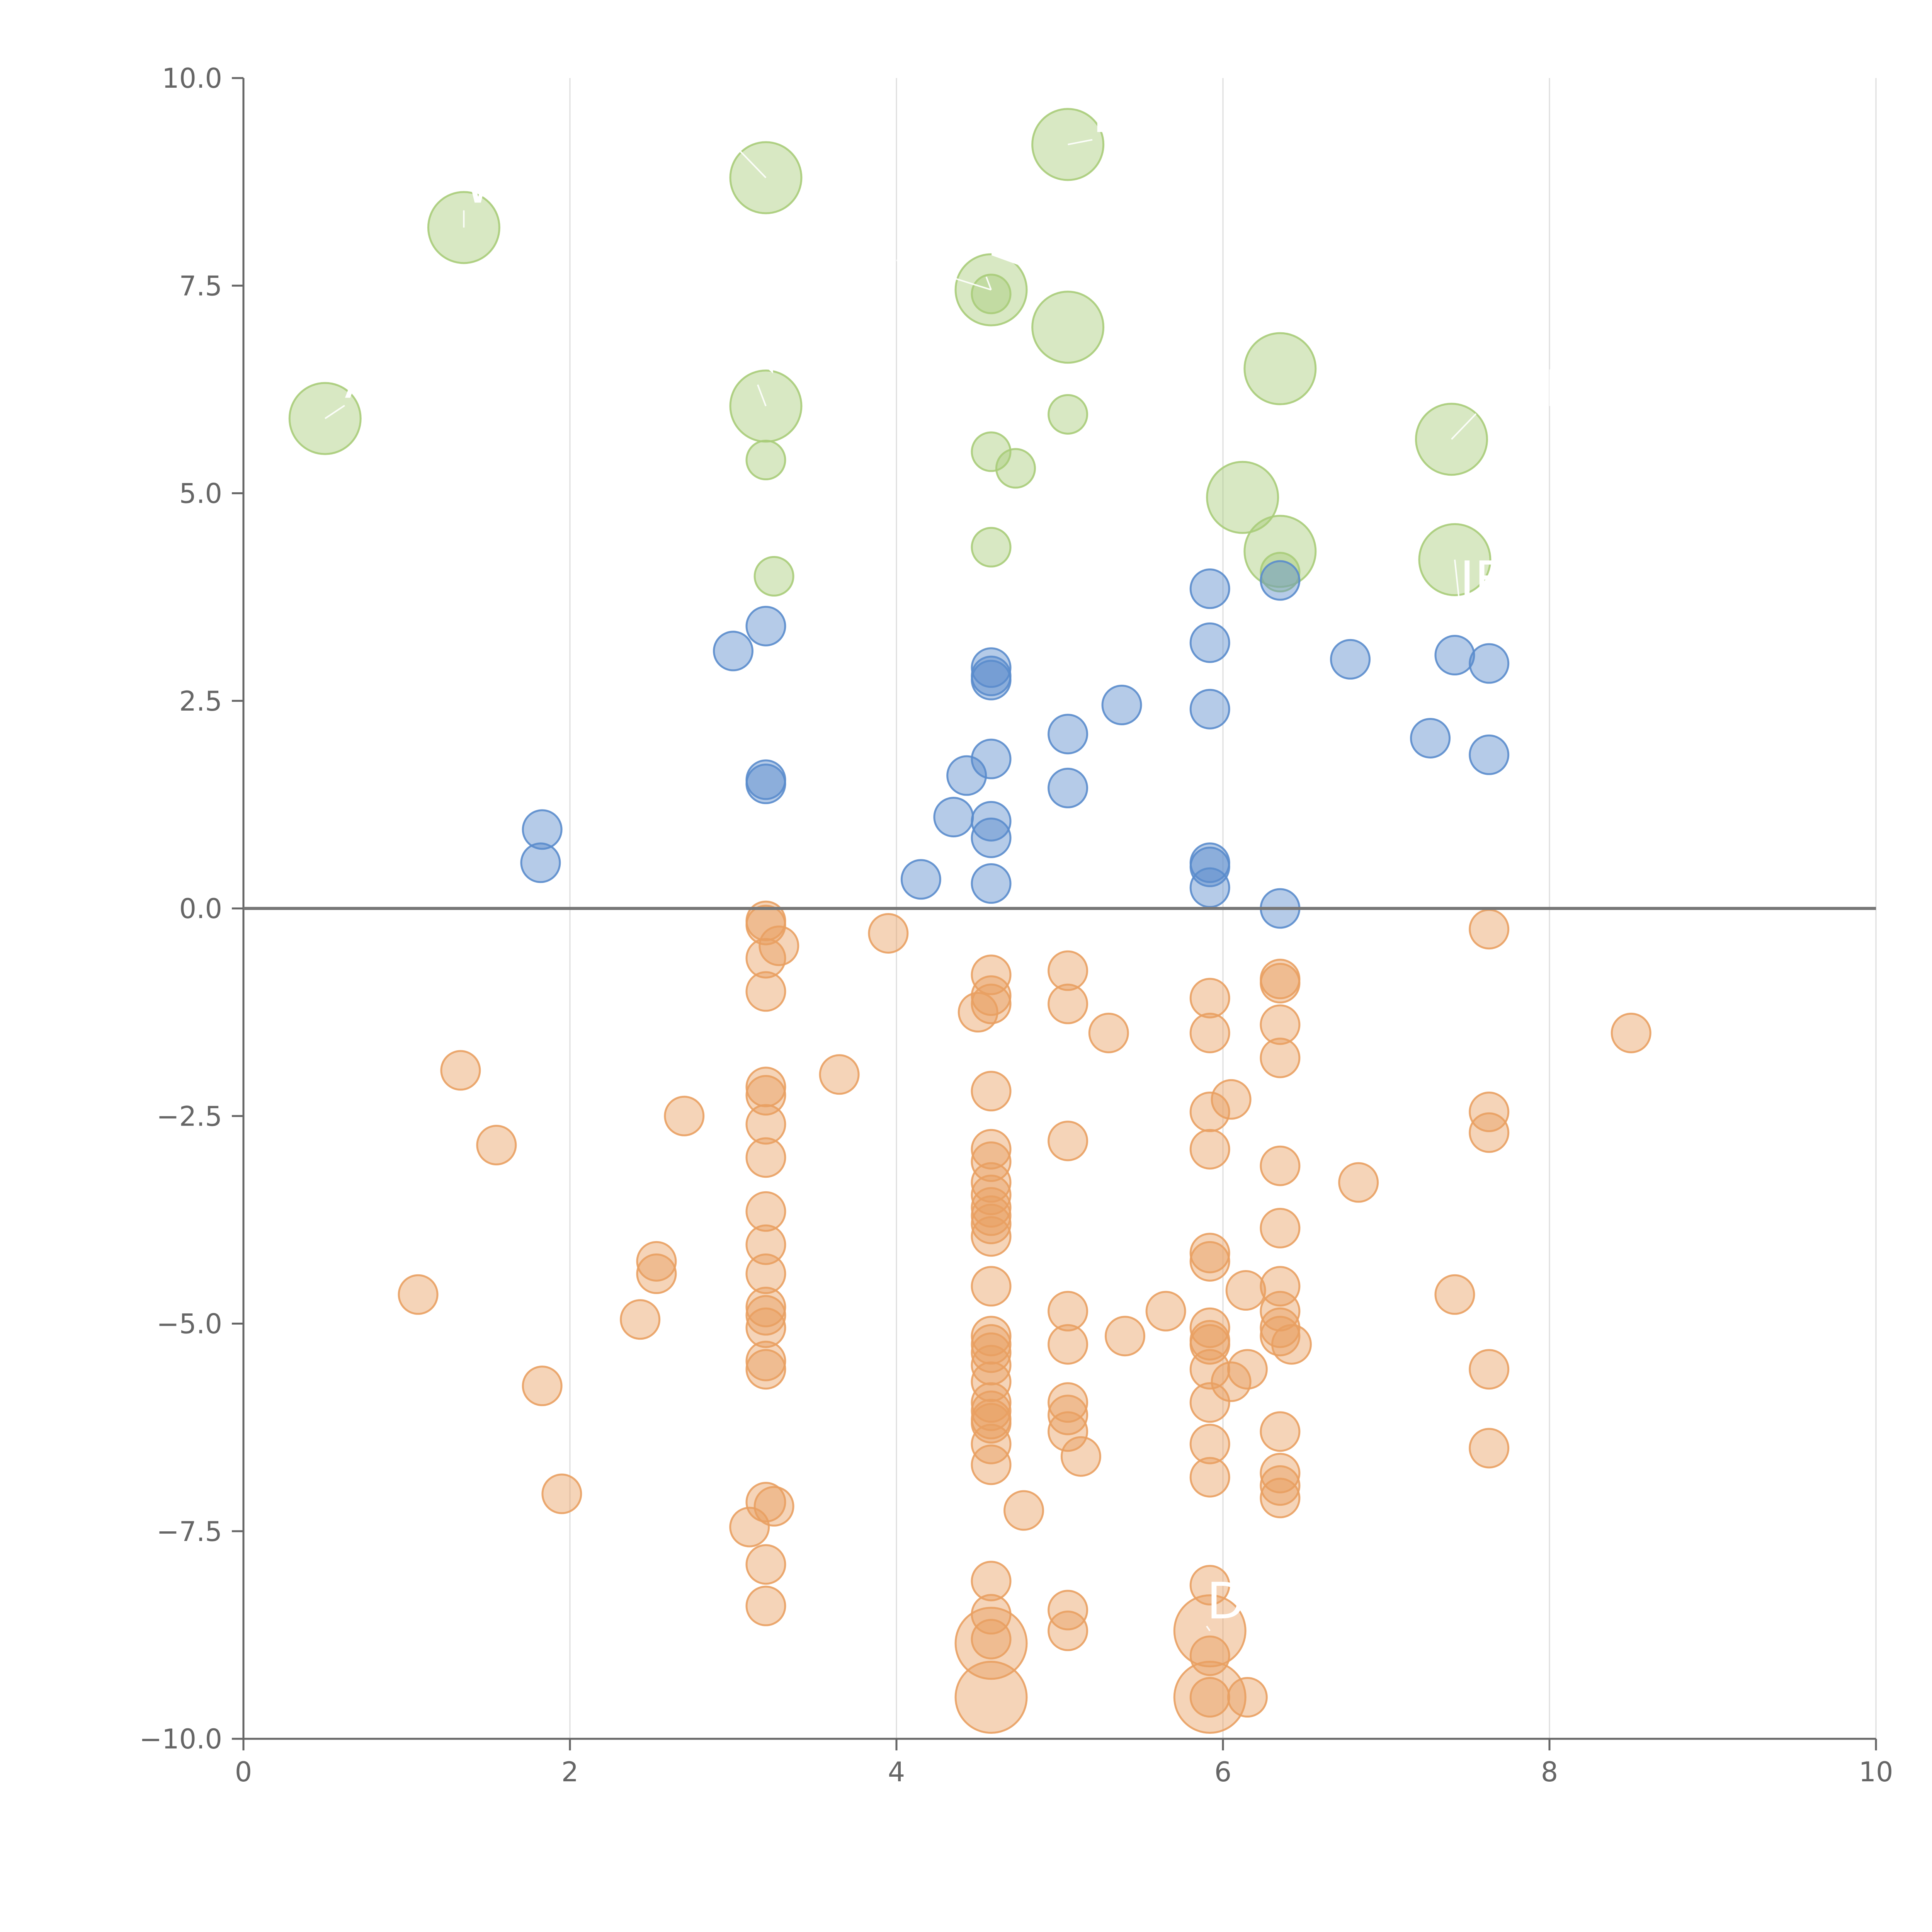 The image size is (1932, 1932). I want to click on y-tick-label: 2.5, so click(200, 701).